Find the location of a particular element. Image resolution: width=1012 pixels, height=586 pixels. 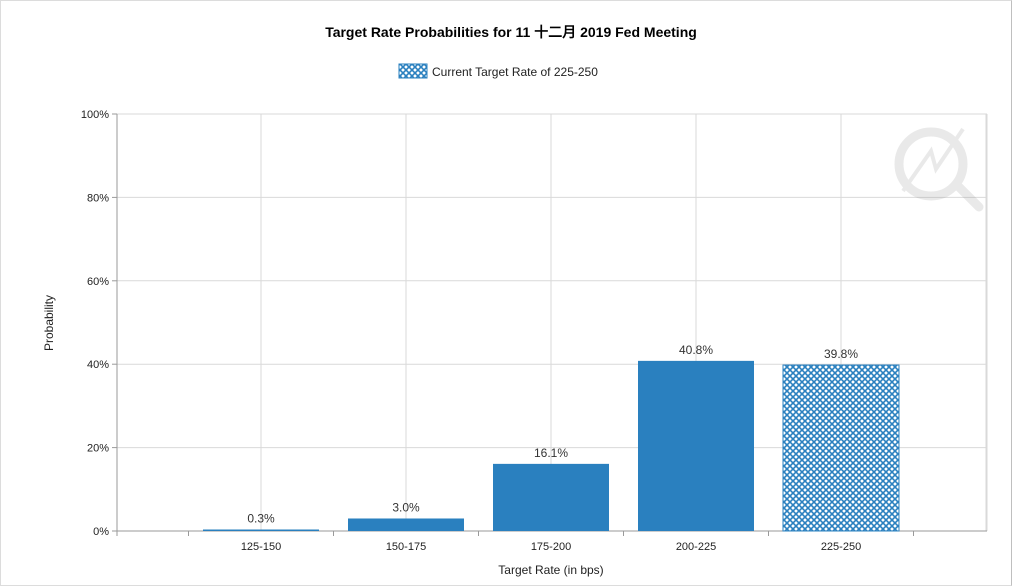

x-tick-label: 175-200 is located at coordinates (551, 547).